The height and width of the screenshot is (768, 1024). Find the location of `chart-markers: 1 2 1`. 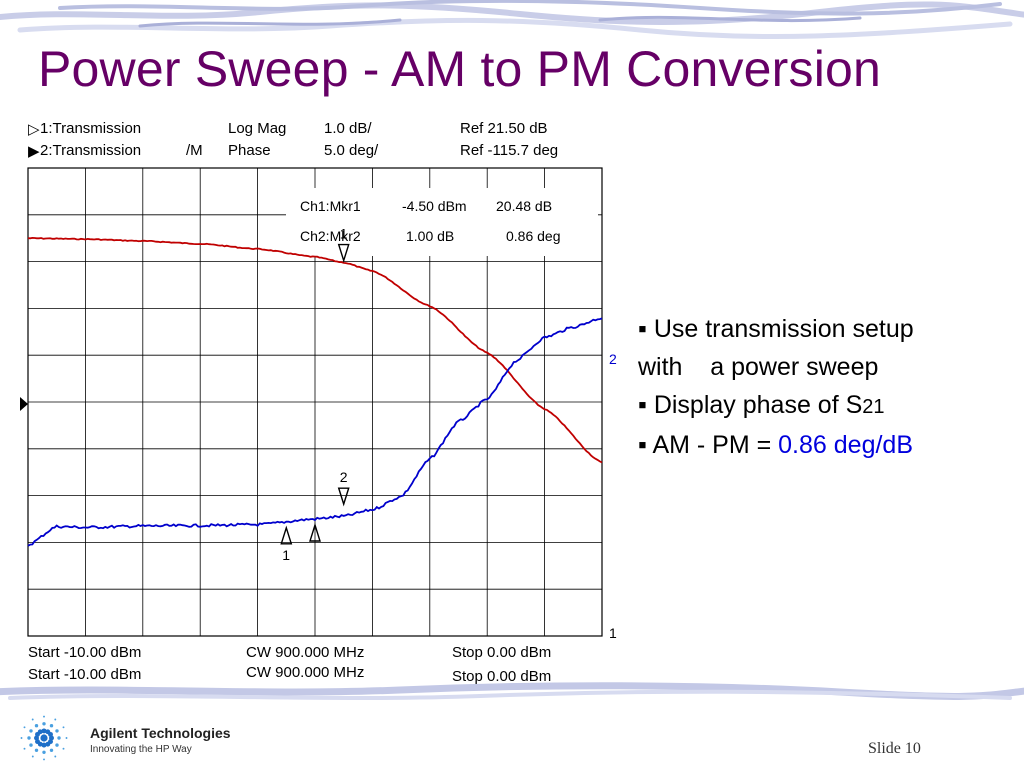

chart-markers: 1 2 1 is located at coordinates (315, 394).